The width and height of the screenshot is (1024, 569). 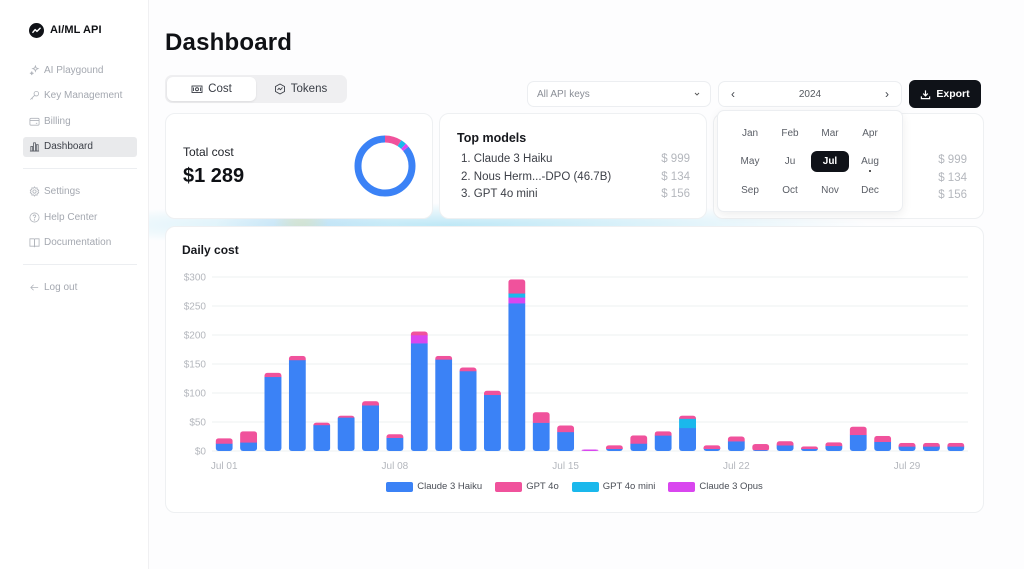 I want to click on sidebar-item-key-management: Key Management, so click(x=80, y=96).